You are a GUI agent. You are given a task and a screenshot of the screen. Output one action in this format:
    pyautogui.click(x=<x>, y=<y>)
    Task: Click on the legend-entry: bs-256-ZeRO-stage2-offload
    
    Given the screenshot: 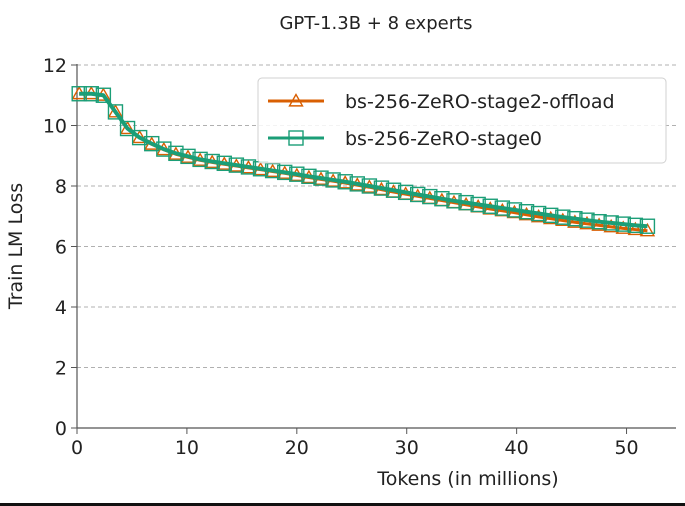 What is the action you would take?
    pyautogui.click(x=441, y=102)
    